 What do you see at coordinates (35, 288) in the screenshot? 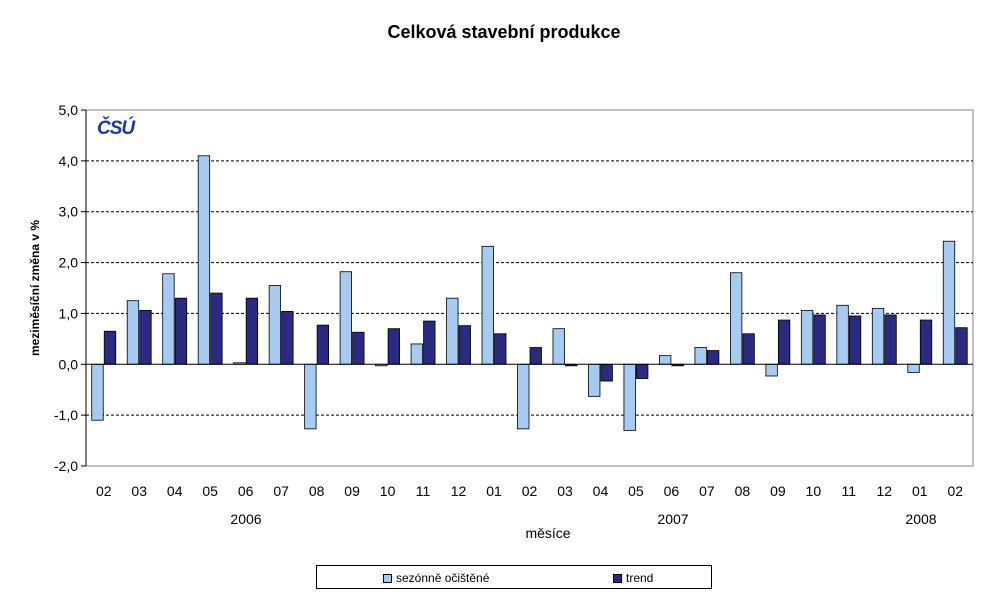
I see `y-axis-title: meziměsíční změna v %` at bounding box center [35, 288].